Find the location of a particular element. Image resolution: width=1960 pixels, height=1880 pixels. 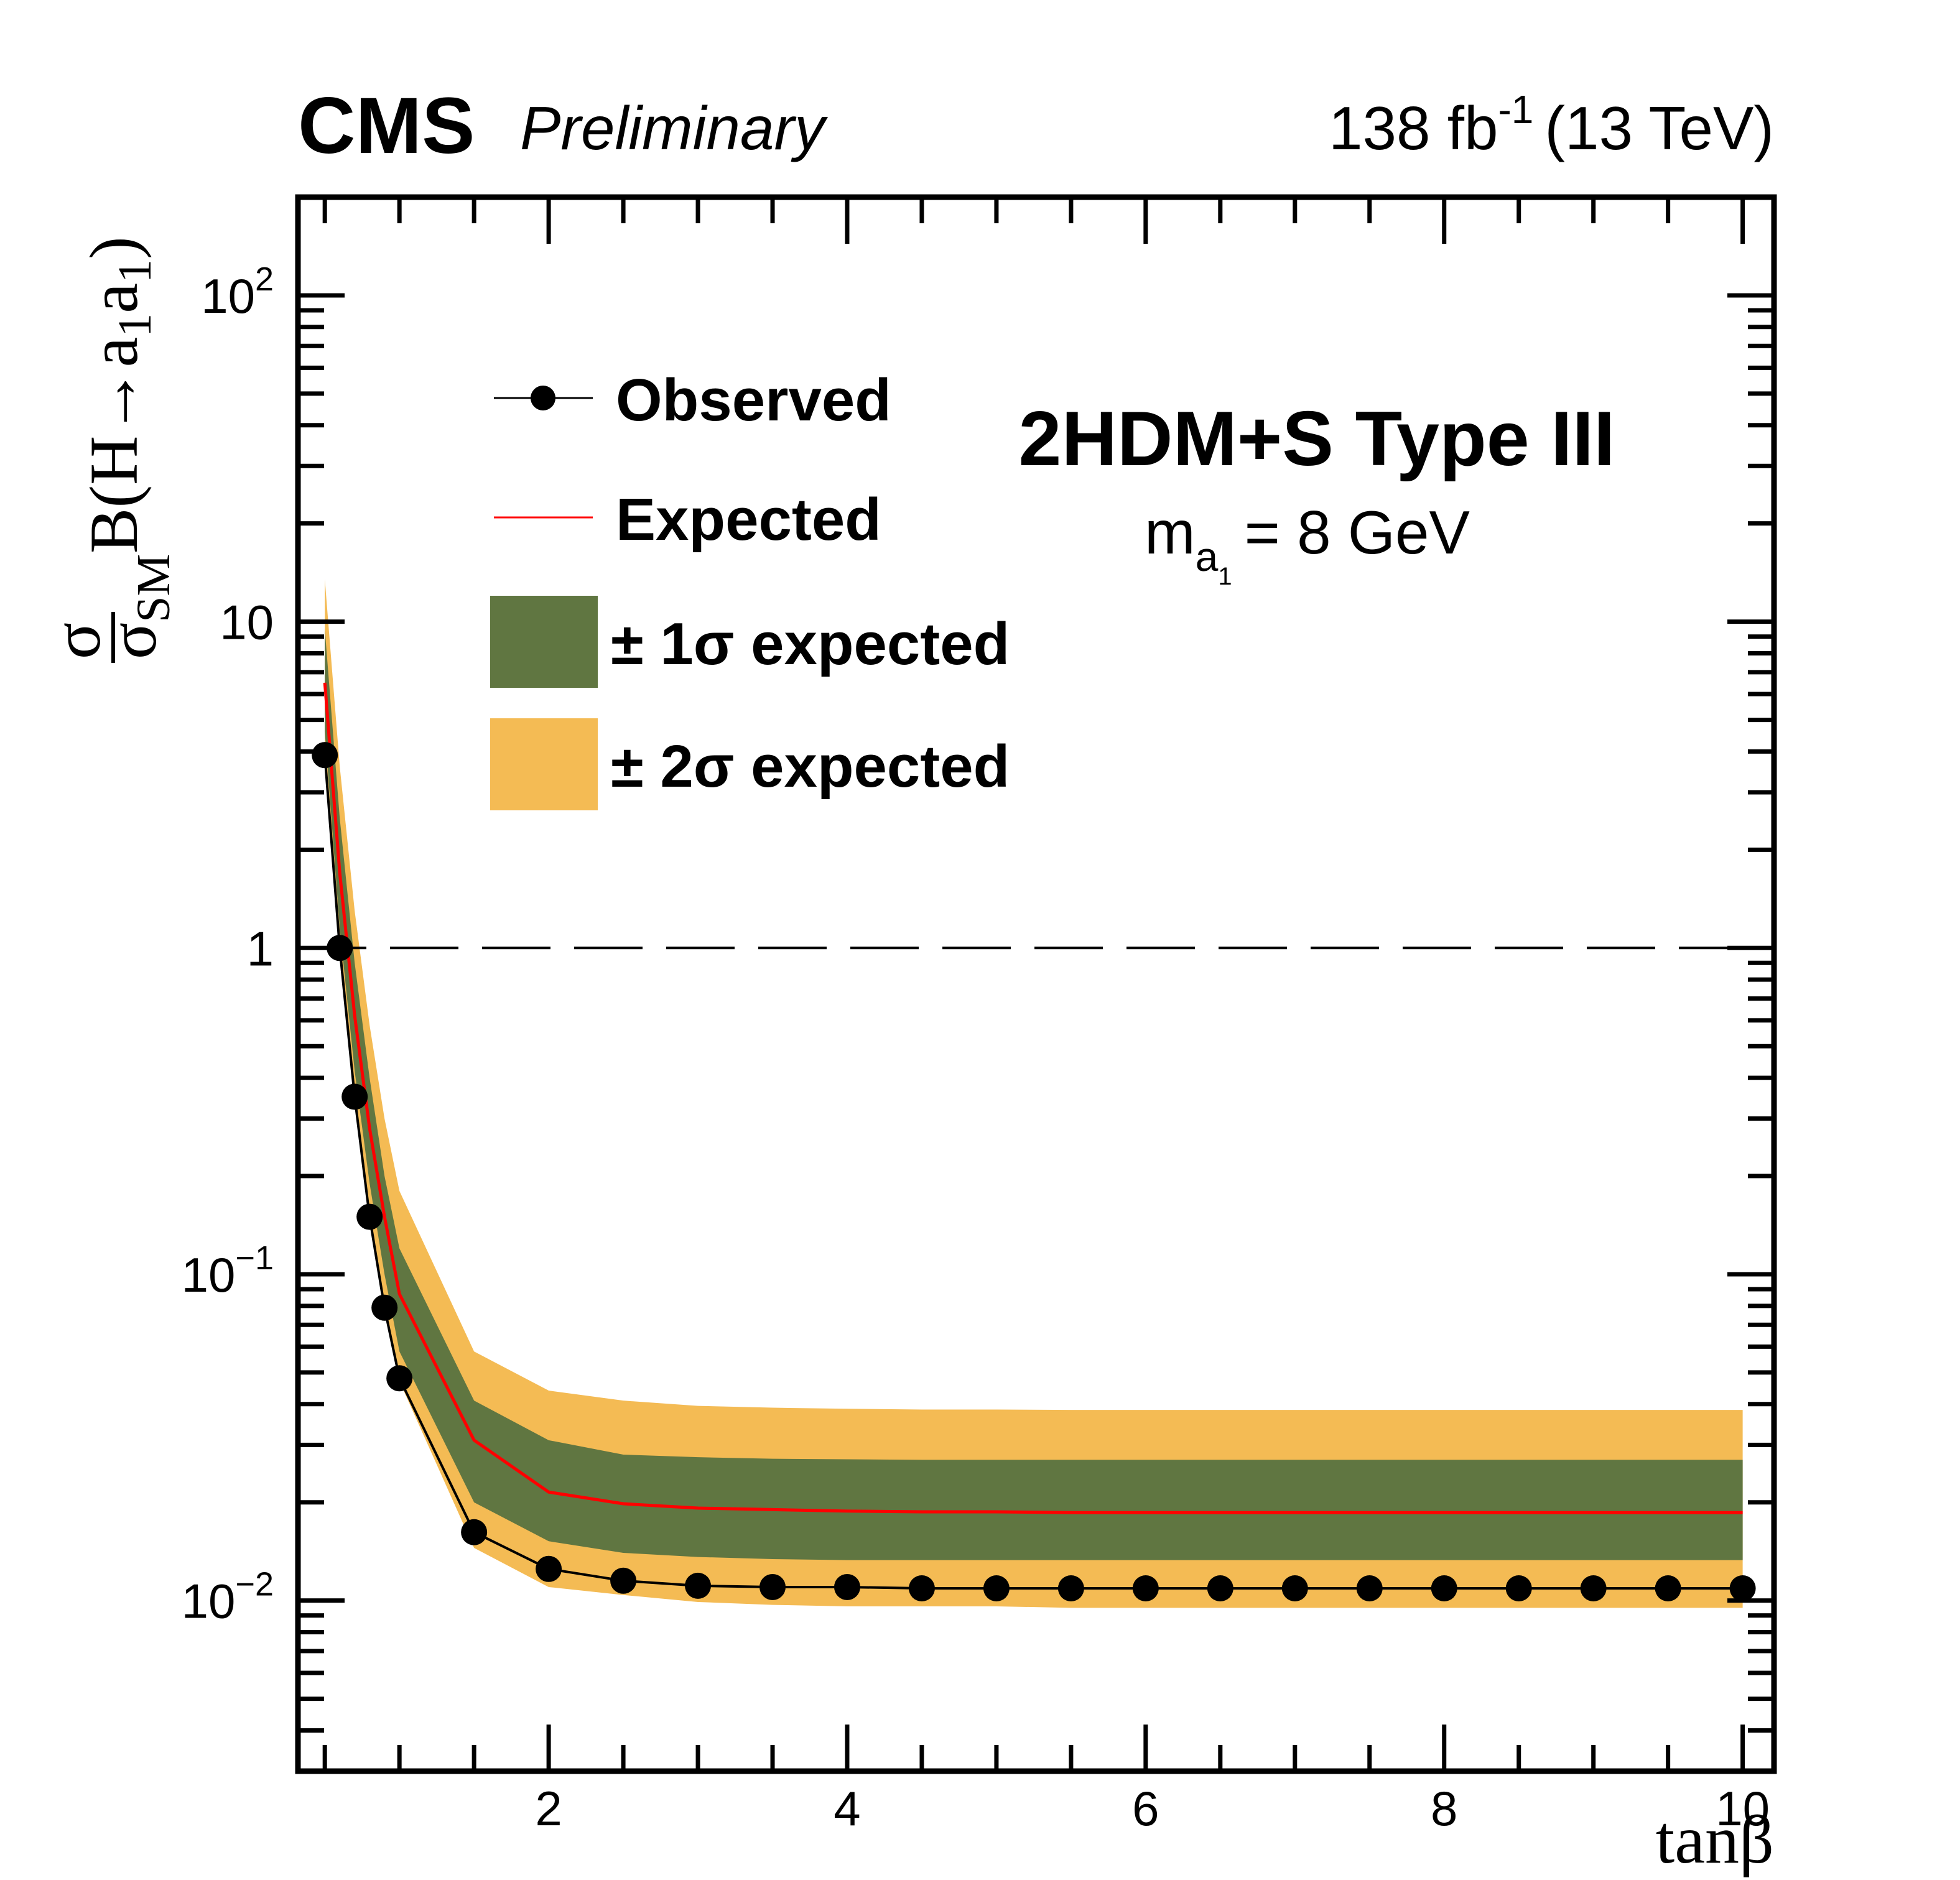

mass-subsubscript: 1 is located at coordinates (1225, 576).